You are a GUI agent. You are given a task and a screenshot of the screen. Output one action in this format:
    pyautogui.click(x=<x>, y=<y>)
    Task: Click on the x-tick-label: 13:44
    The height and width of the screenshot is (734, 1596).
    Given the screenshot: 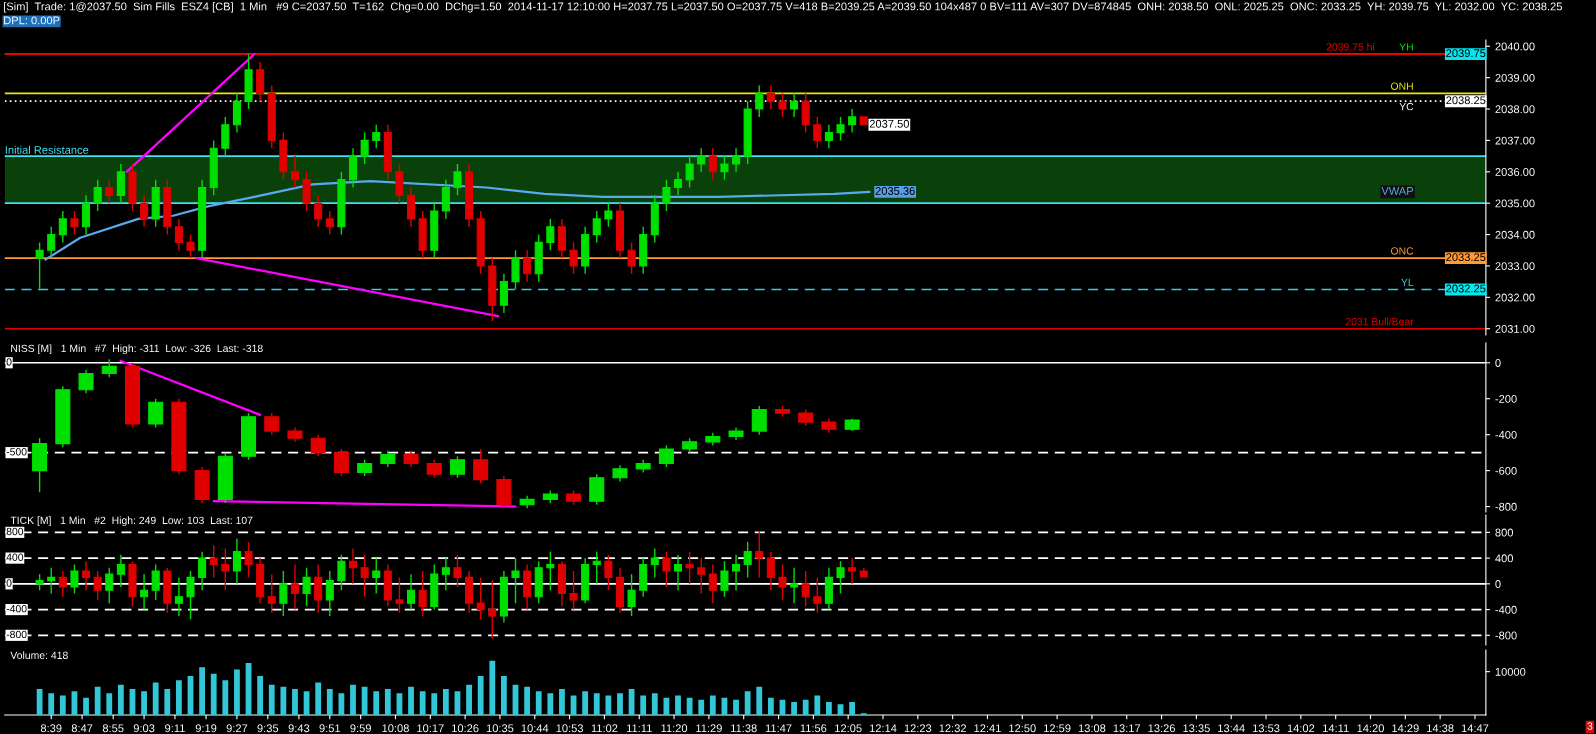 What is the action you would take?
    pyautogui.click(x=1231, y=728)
    